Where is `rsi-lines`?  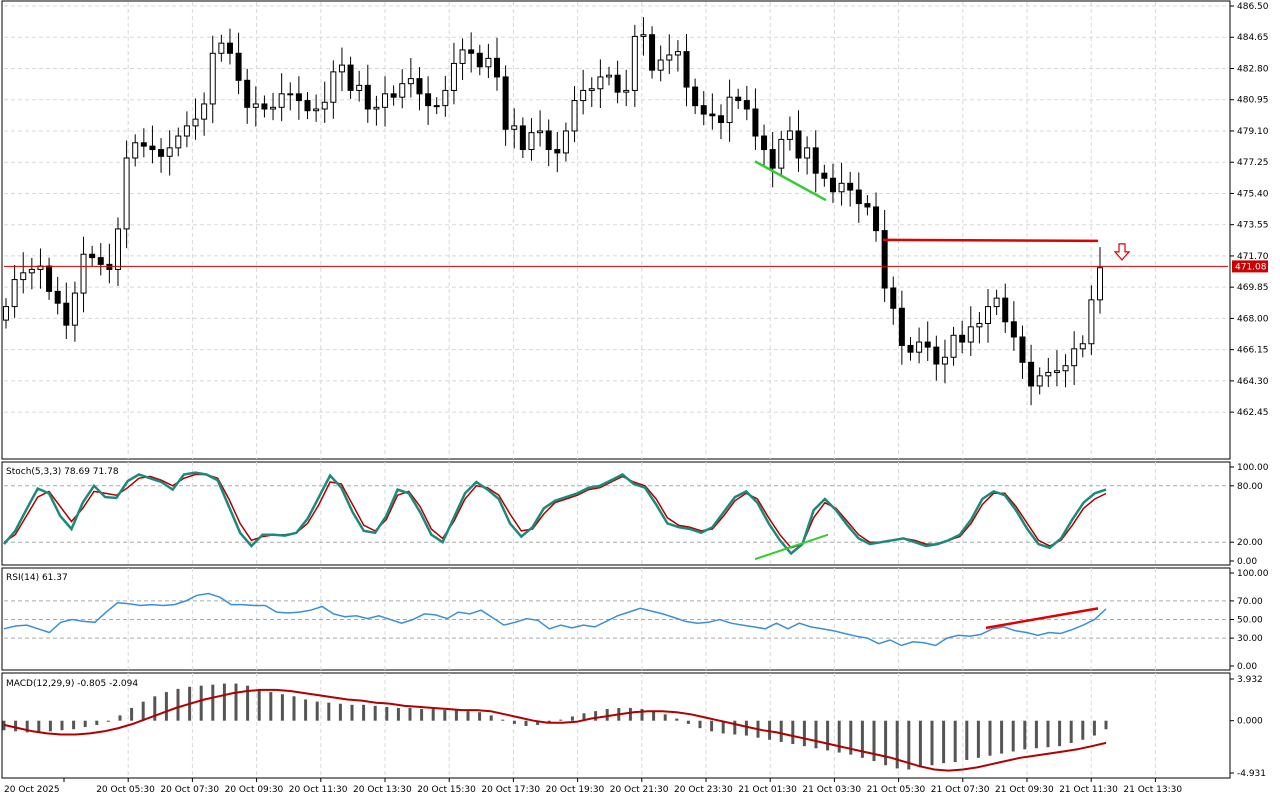 rsi-lines is located at coordinates (555, 619).